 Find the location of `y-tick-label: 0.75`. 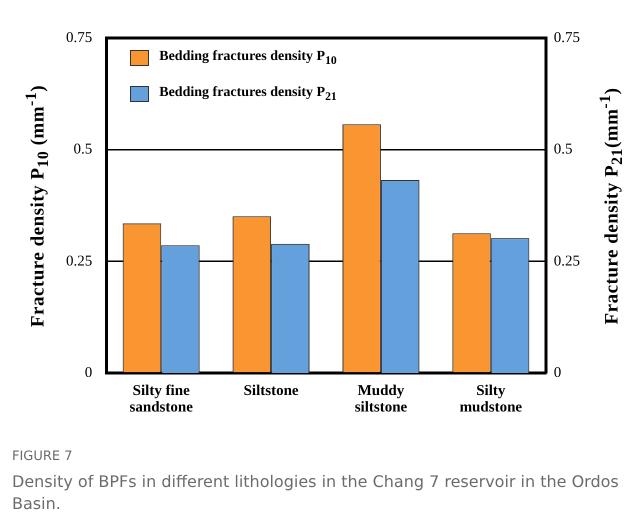

y-tick-label: 0.75 is located at coordinates (79, 38).